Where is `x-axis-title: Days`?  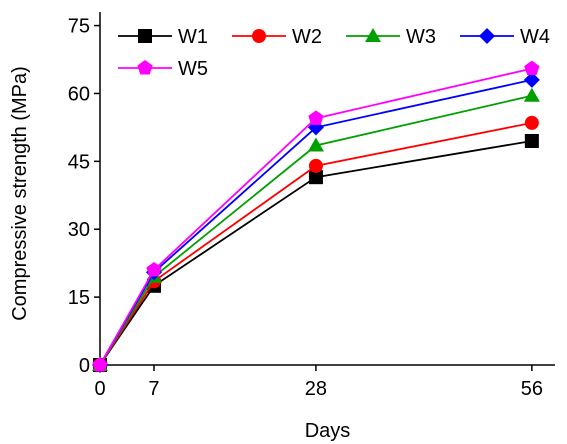
x-axis-title: Days is located at coordinates (328, 431).